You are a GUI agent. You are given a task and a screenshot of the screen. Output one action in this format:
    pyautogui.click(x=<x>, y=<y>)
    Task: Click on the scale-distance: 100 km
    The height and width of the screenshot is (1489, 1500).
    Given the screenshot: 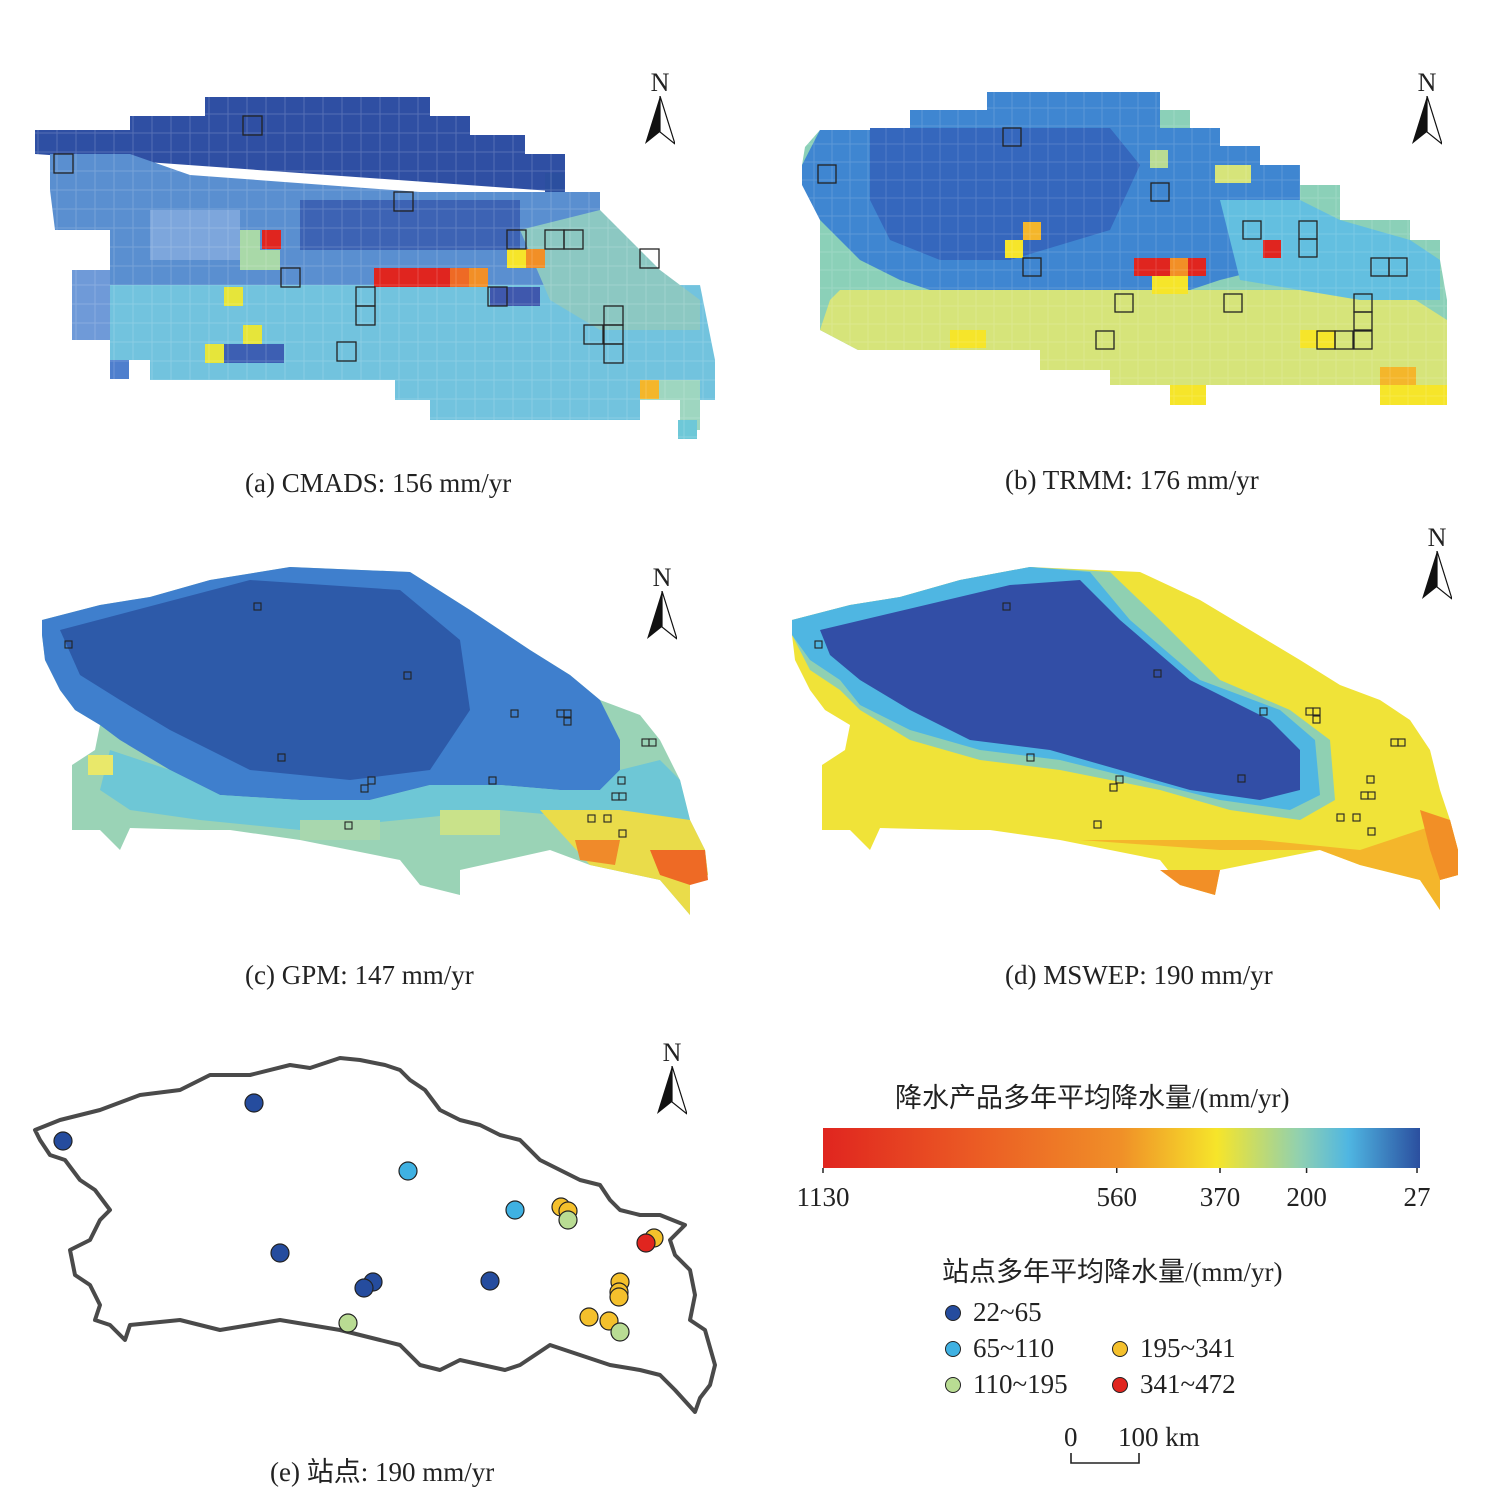 What is the action you would take?
    pyautogui.click(x=1159, y=1437)
    